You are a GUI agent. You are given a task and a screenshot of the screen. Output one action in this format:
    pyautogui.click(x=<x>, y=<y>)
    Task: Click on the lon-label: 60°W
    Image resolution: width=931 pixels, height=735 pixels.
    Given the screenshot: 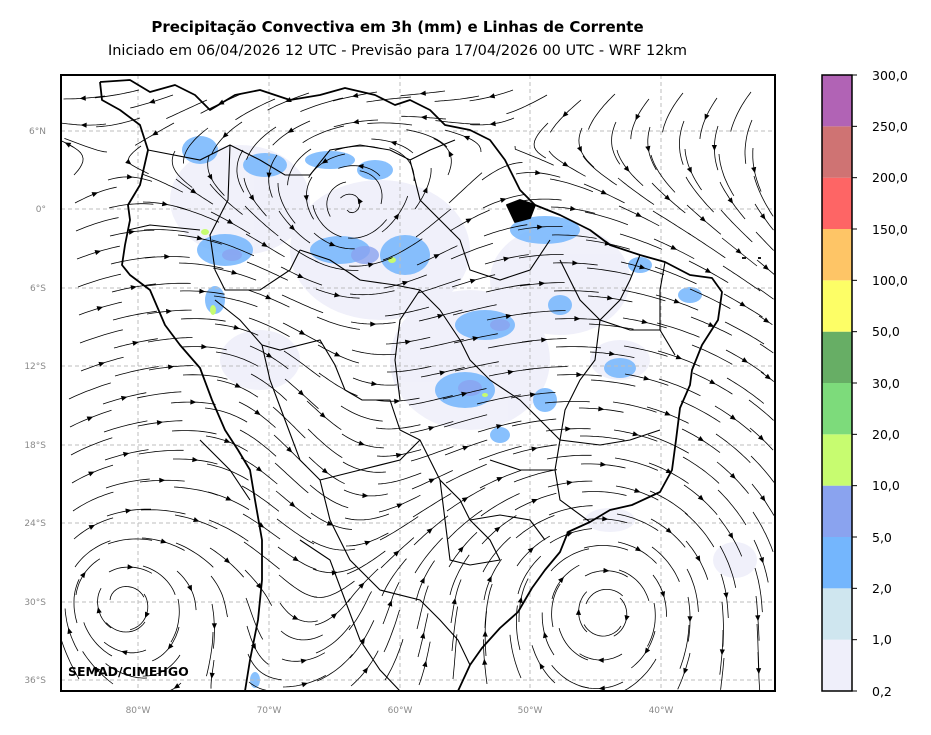 What is the action you would take?
    pyautogui.click(x=400, y=711)
    